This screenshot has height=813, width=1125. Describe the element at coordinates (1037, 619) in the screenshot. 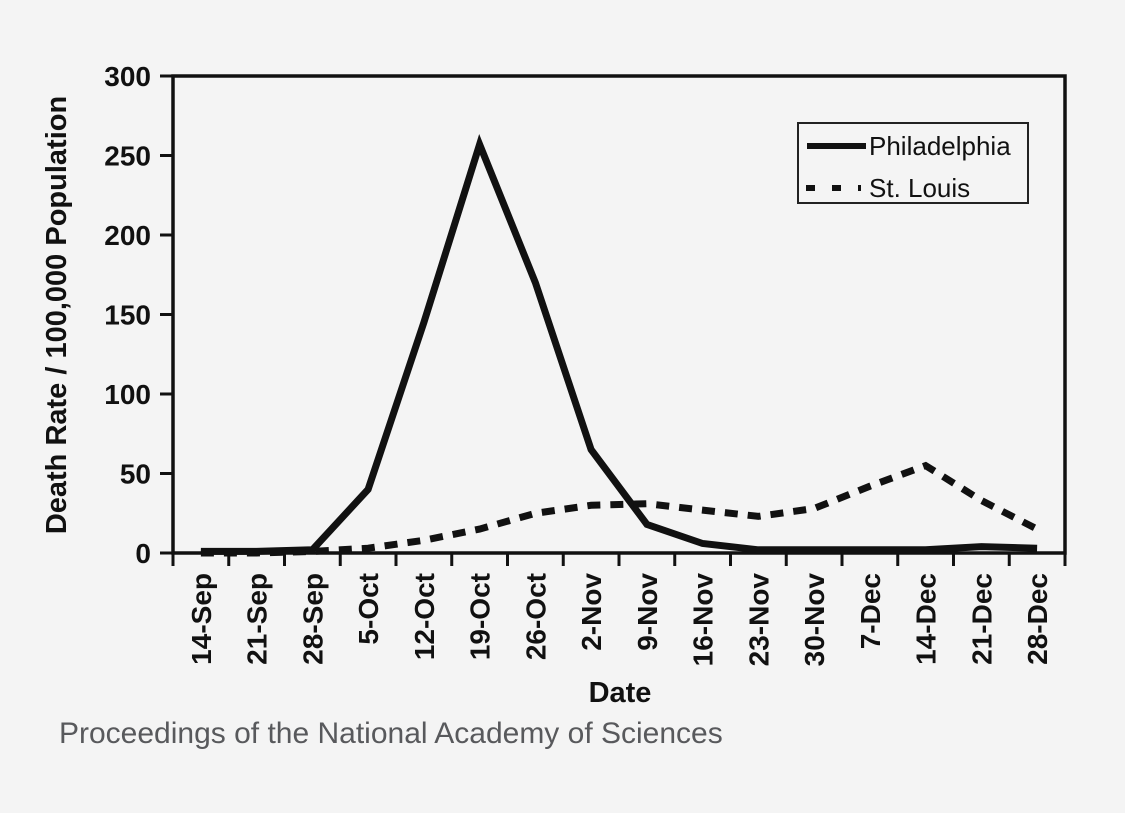

I see `x-tick-label: 28-Dec` at that location.